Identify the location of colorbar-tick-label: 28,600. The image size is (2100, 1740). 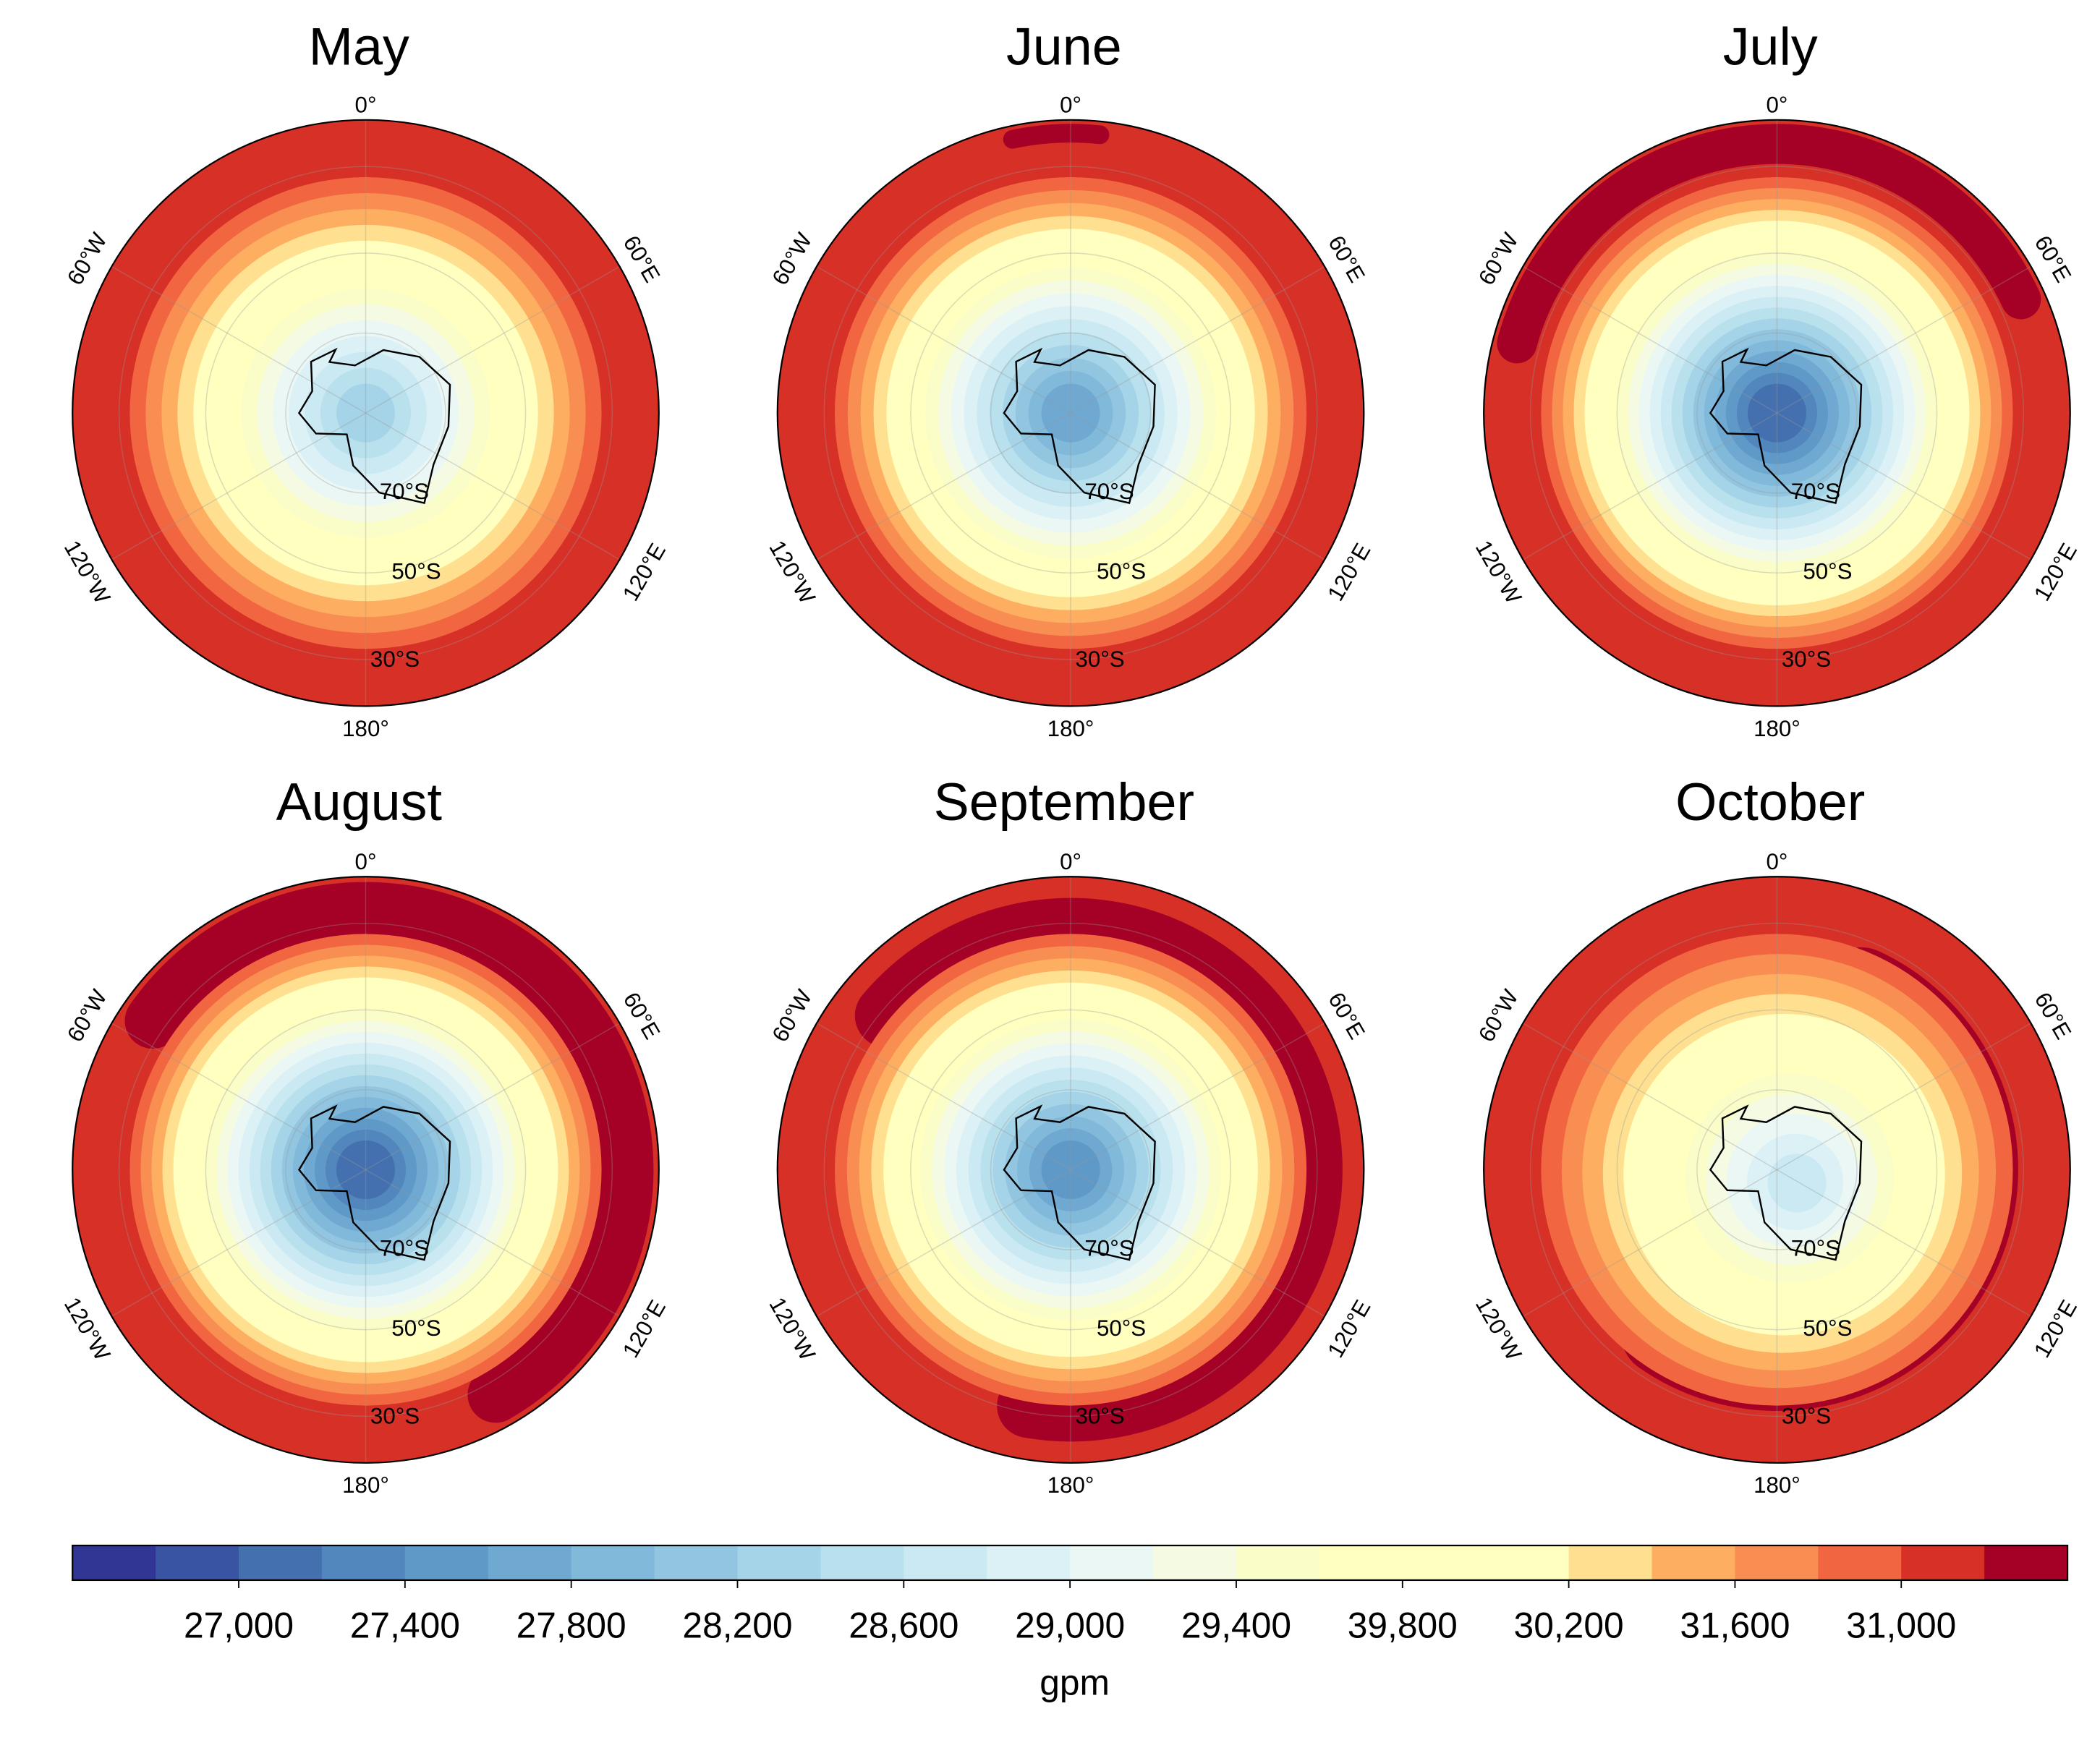
(903, 1625).